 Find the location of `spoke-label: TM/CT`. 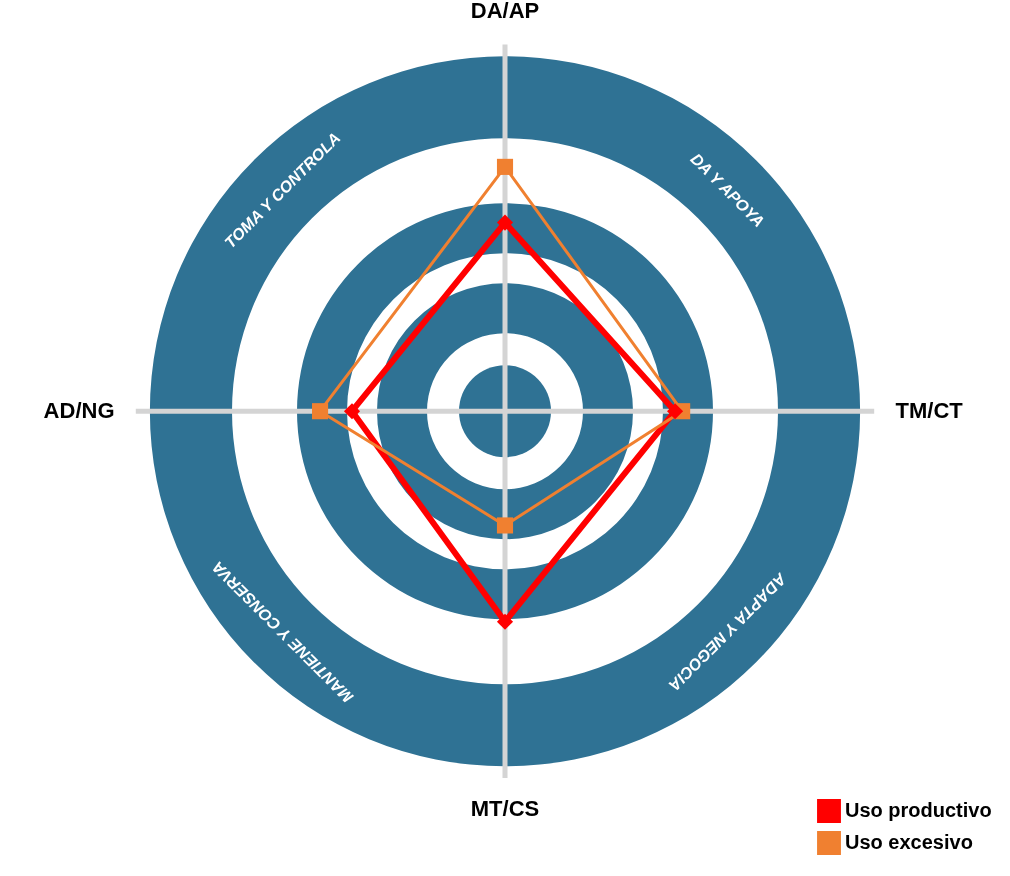

spoke-label: TM/CT is located at coordinates (929, 411).